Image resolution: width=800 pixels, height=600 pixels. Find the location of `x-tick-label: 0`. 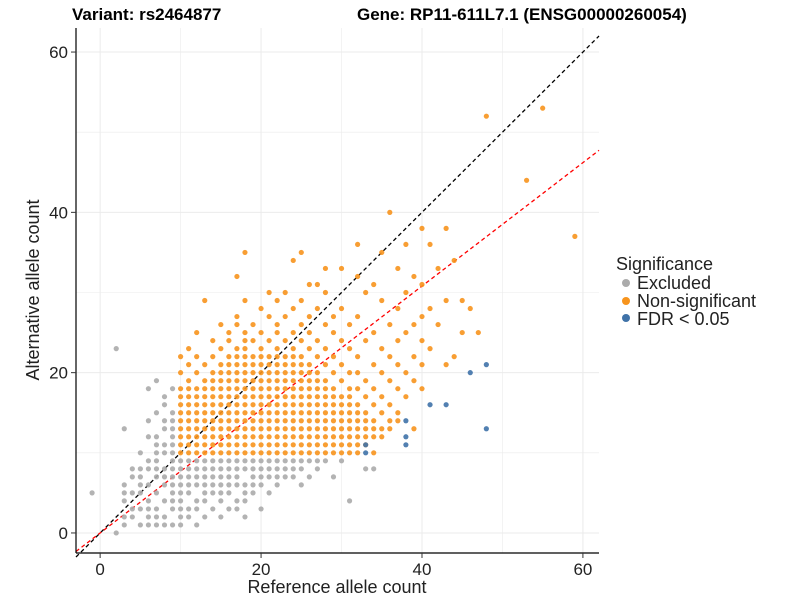

x-tick-label: 0 is located at coordinates (99, 569).